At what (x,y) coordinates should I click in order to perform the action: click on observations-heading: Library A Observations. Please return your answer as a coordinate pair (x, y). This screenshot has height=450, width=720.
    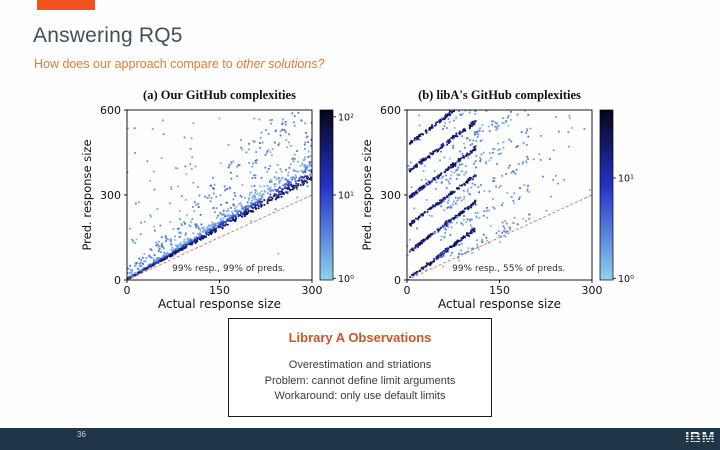
    Looking at the image, I should click on (360, 337).